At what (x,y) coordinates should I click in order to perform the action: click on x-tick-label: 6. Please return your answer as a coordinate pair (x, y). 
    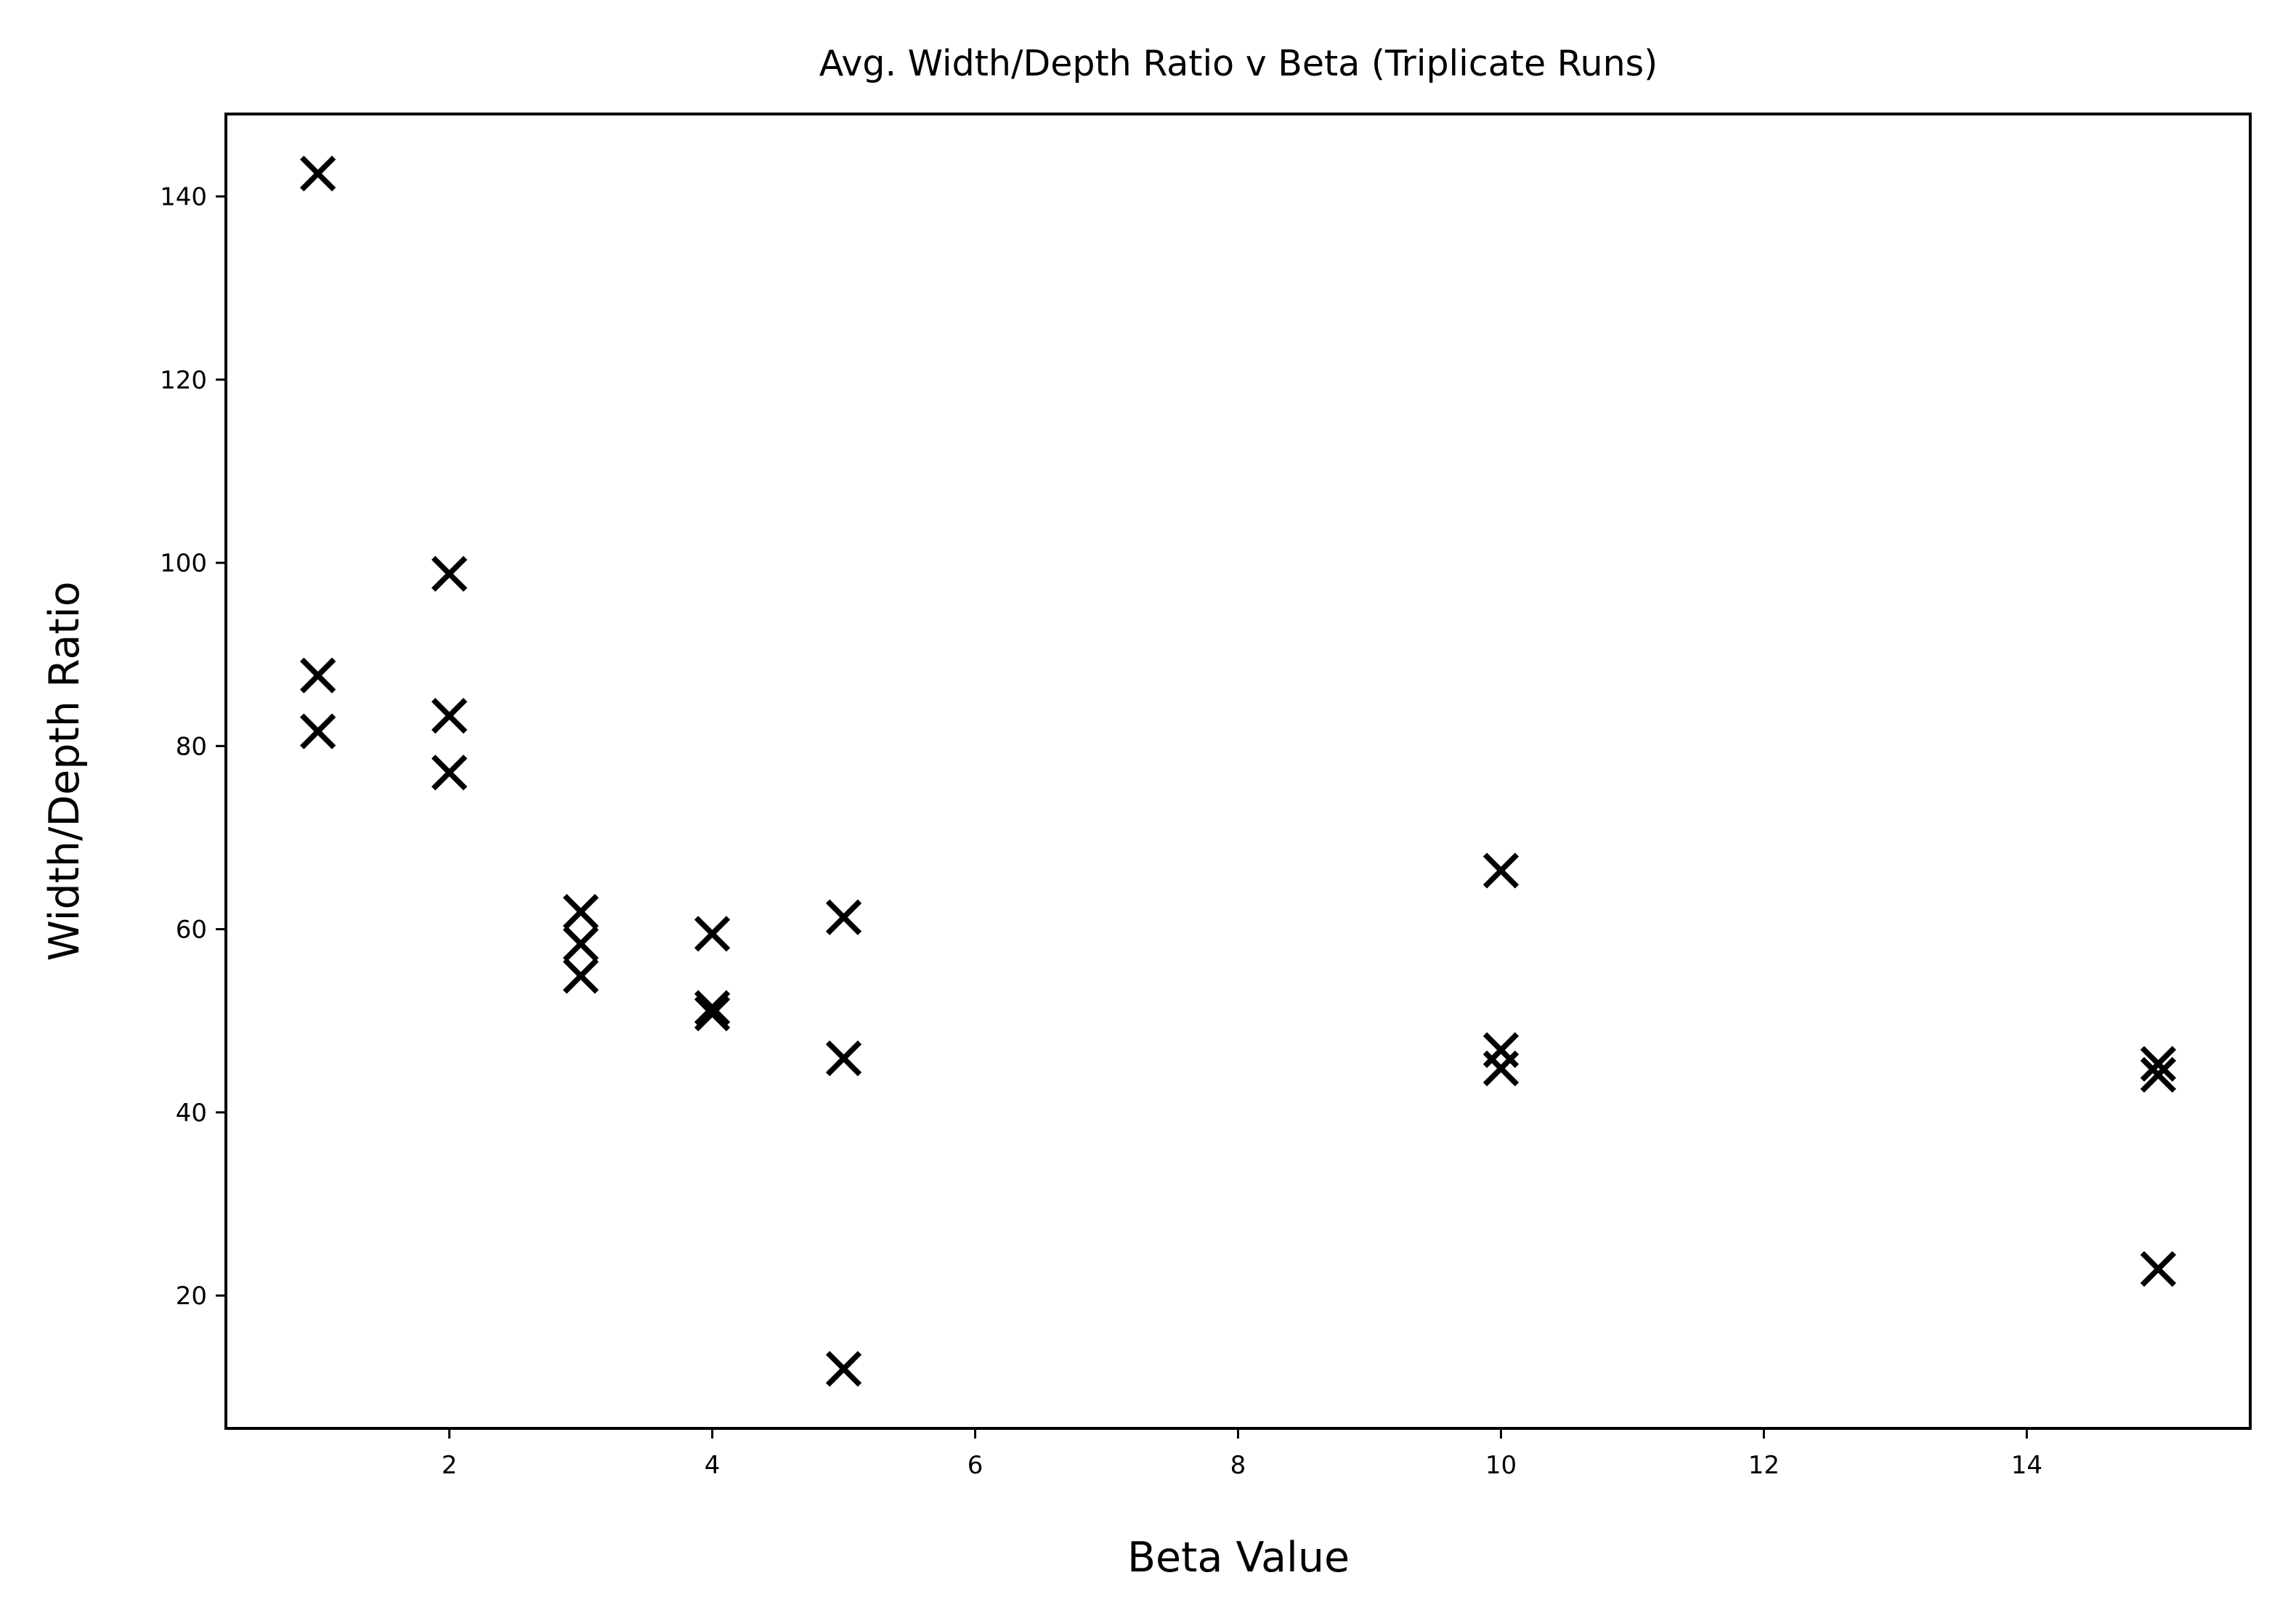
    Looking at the image, I should click on (975, 1466).